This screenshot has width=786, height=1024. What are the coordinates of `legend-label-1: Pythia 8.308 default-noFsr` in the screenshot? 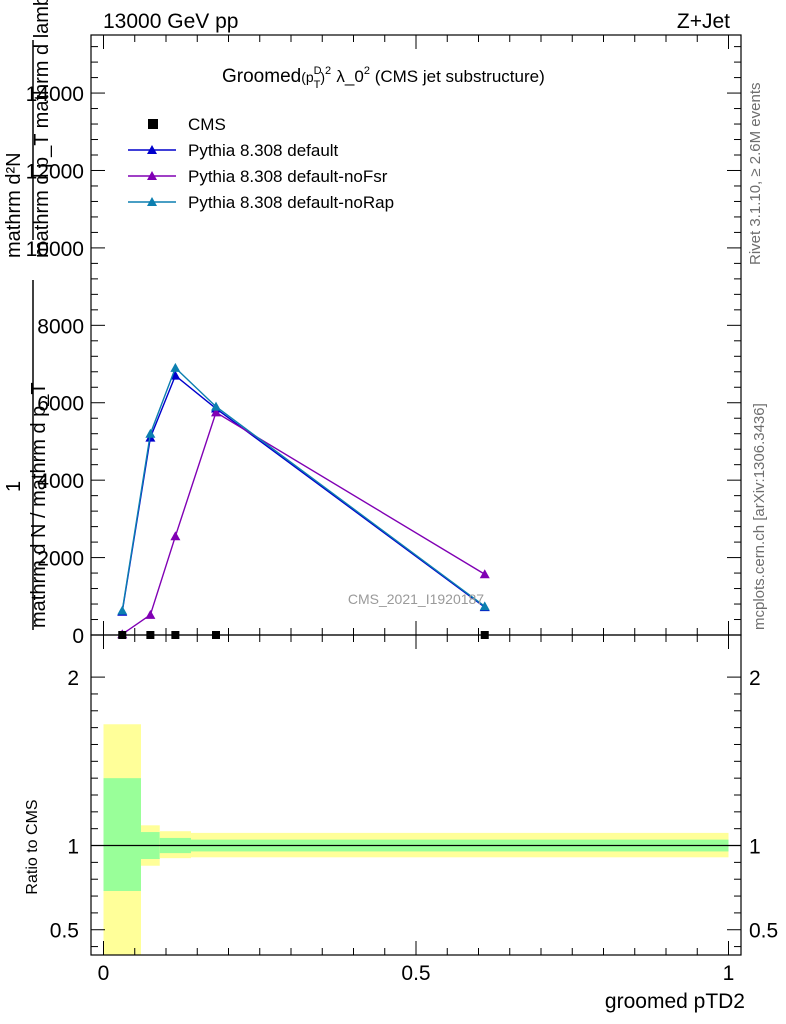 It's located at (288, 176).